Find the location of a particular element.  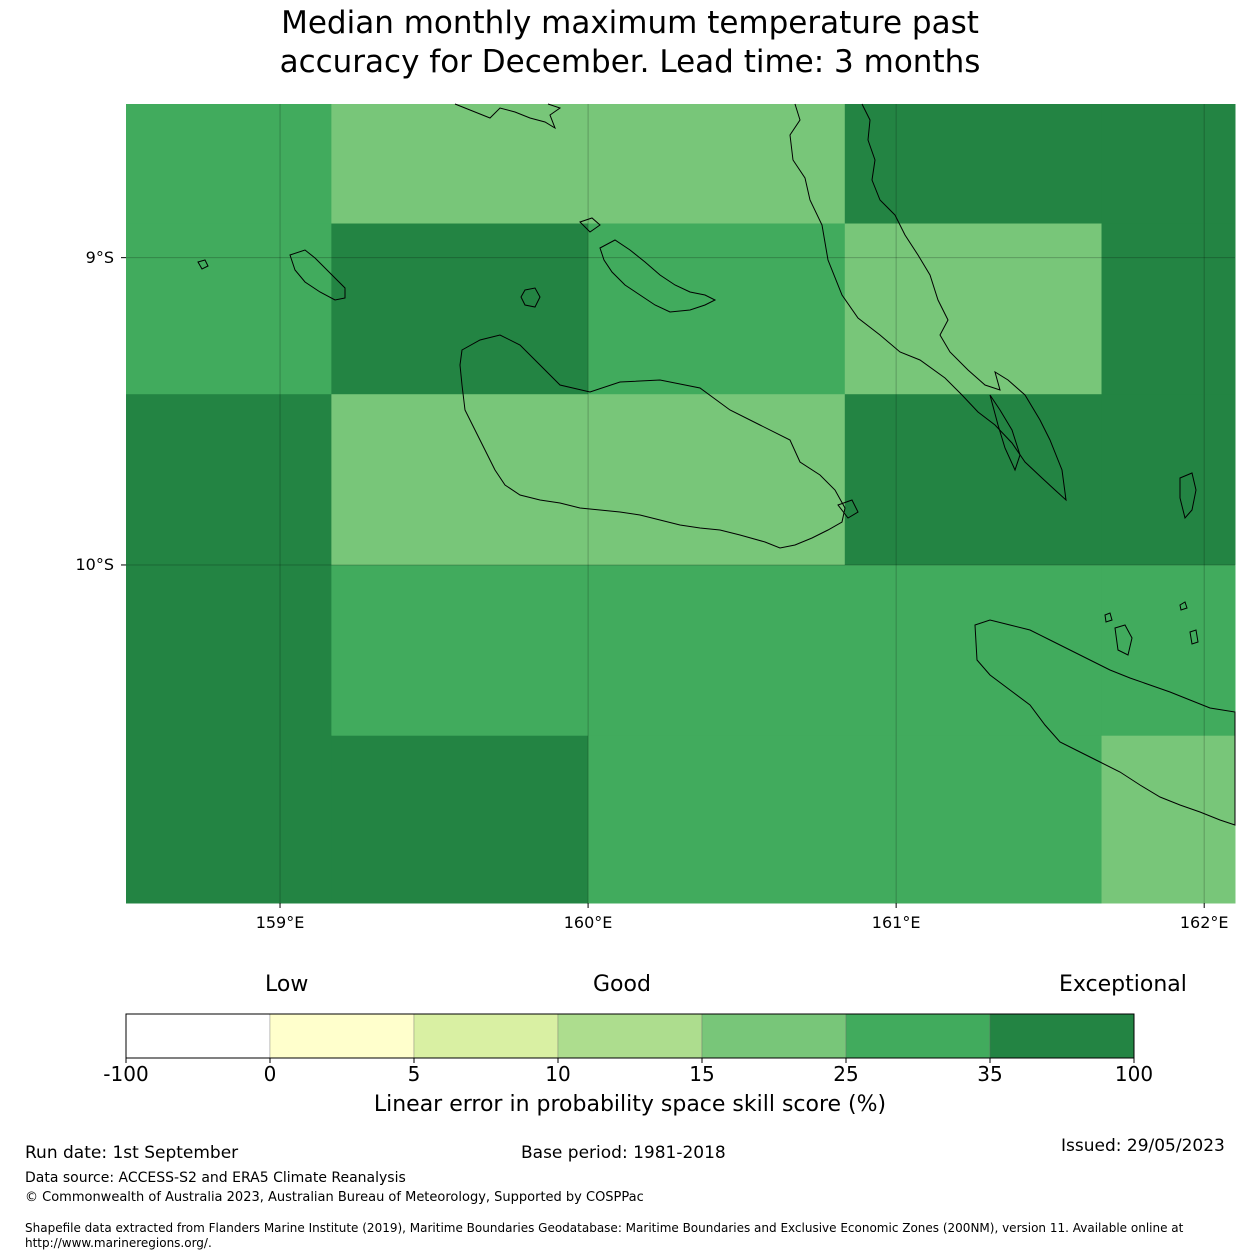

lat-tick-label: 9°S is located at coordinates (99, 257).